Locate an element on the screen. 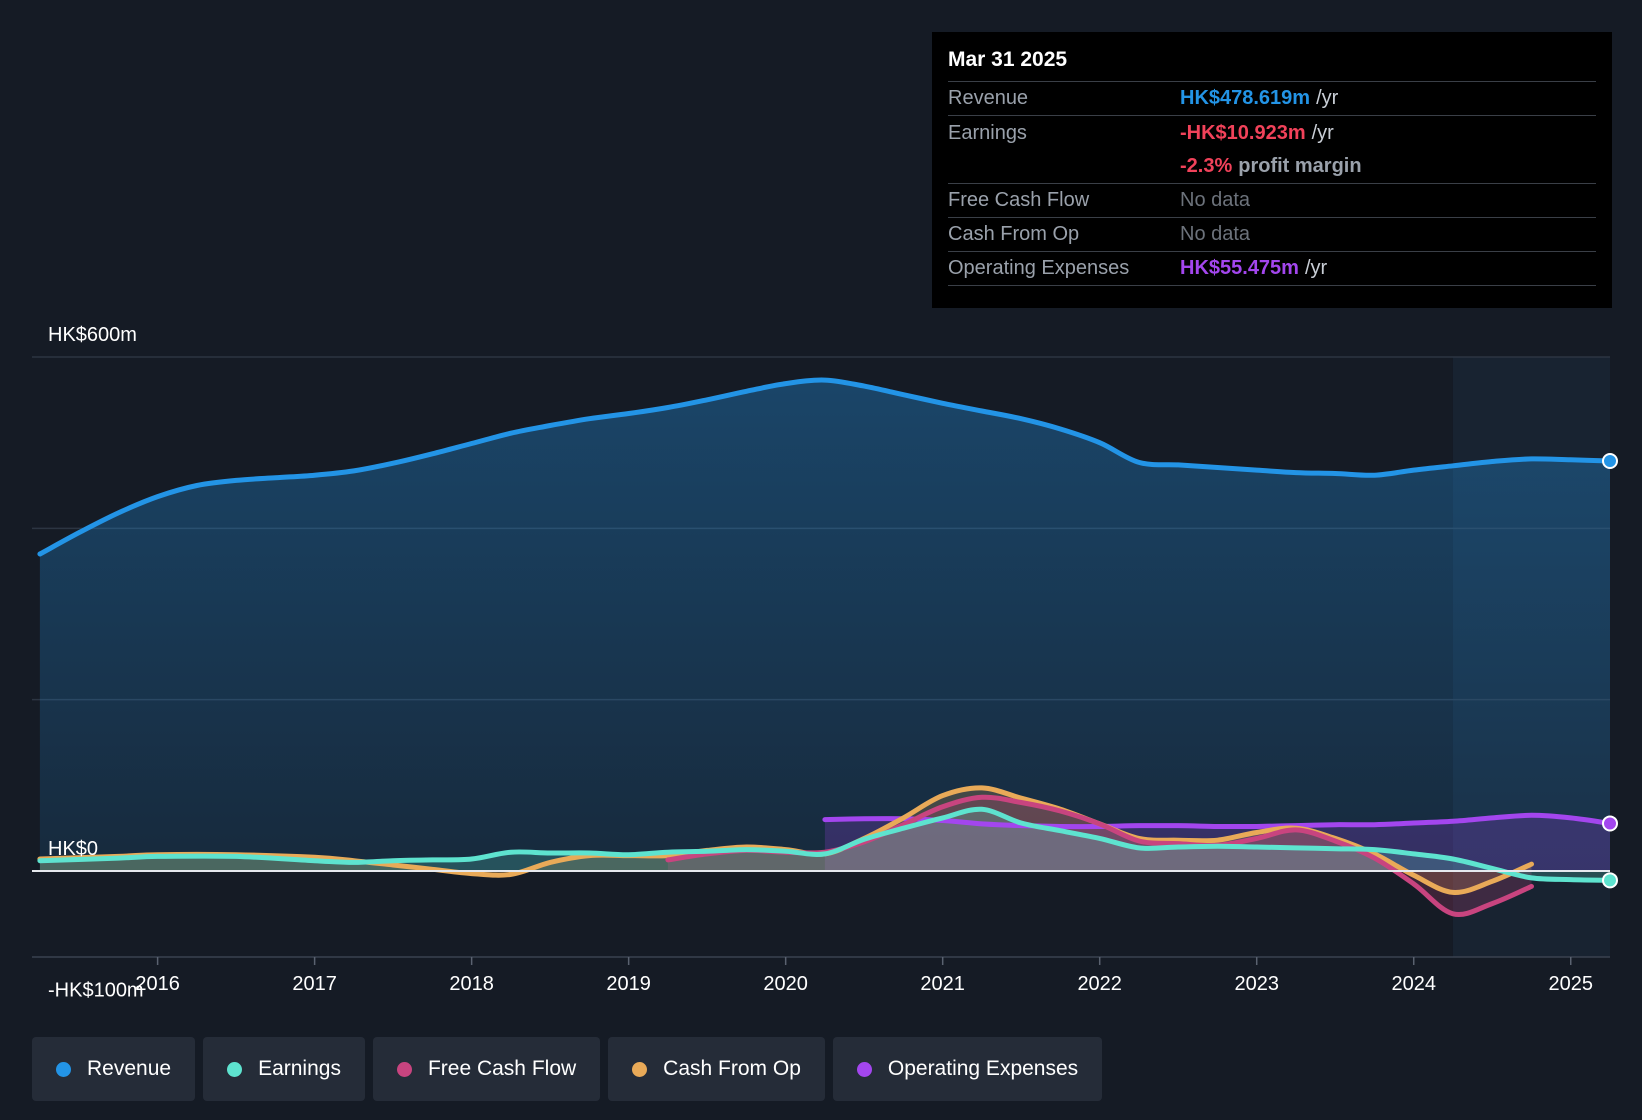 The image size is (1642, 1120). legend-label: Revenue is located at coordinates (129, 1068).